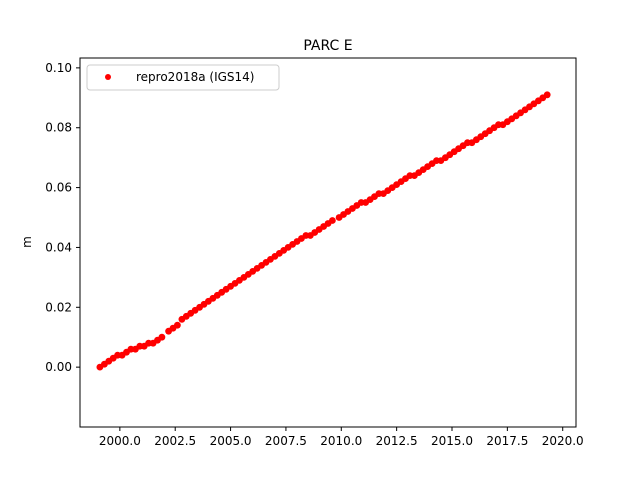 This screenshot has width=640, height=480. What do you see at coordinates (58, 307) in the screenshot?
I see `y-tick-label: 0.02` at bounding box center [58, 307].